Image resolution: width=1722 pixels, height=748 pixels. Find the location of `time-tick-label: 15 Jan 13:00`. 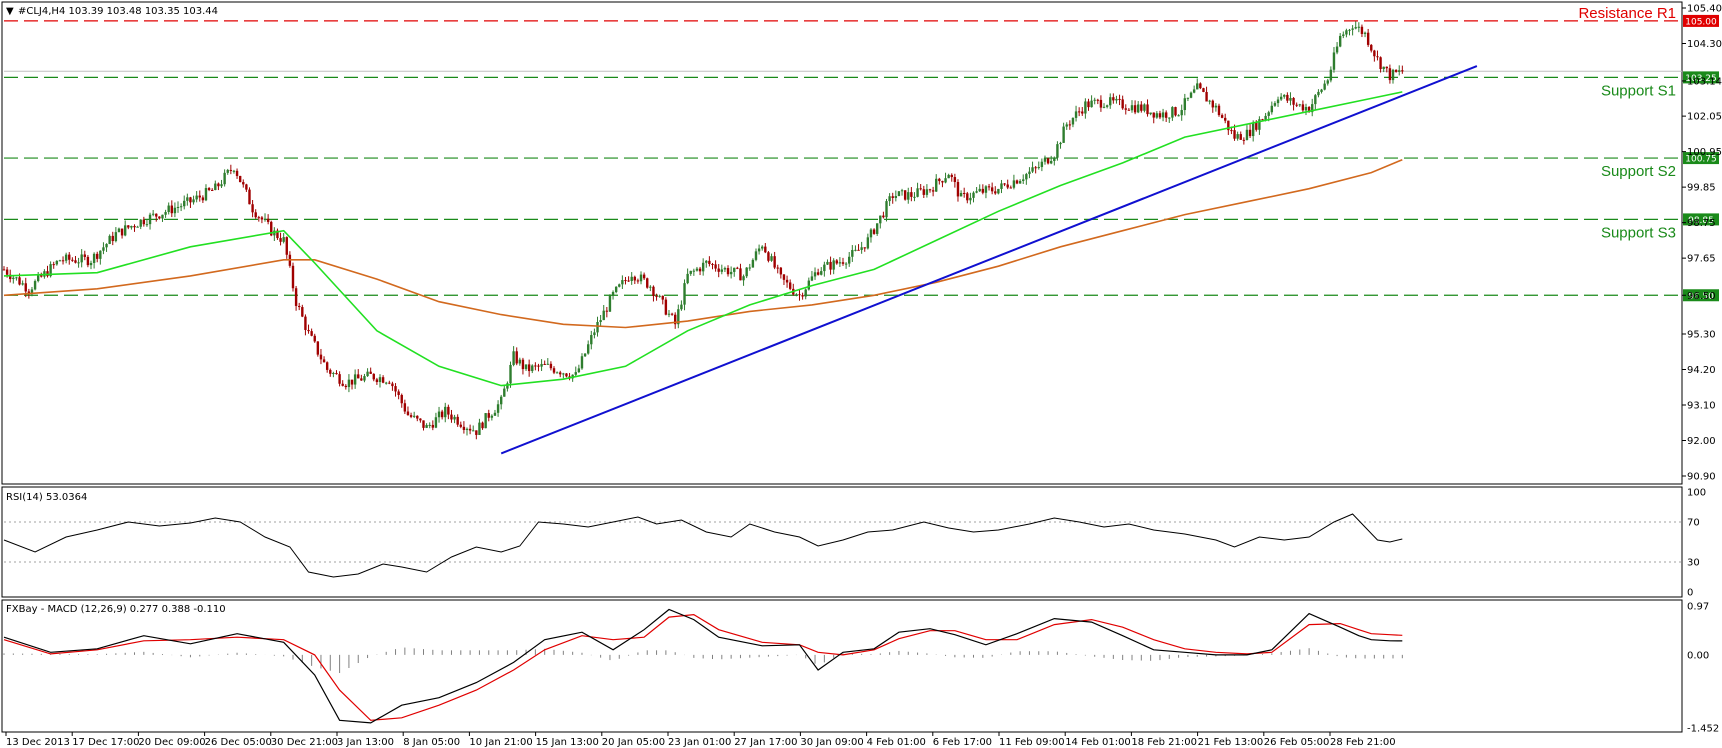

time-tick-label: 15 Jan 13:00 is located at coordinates (567, 742).